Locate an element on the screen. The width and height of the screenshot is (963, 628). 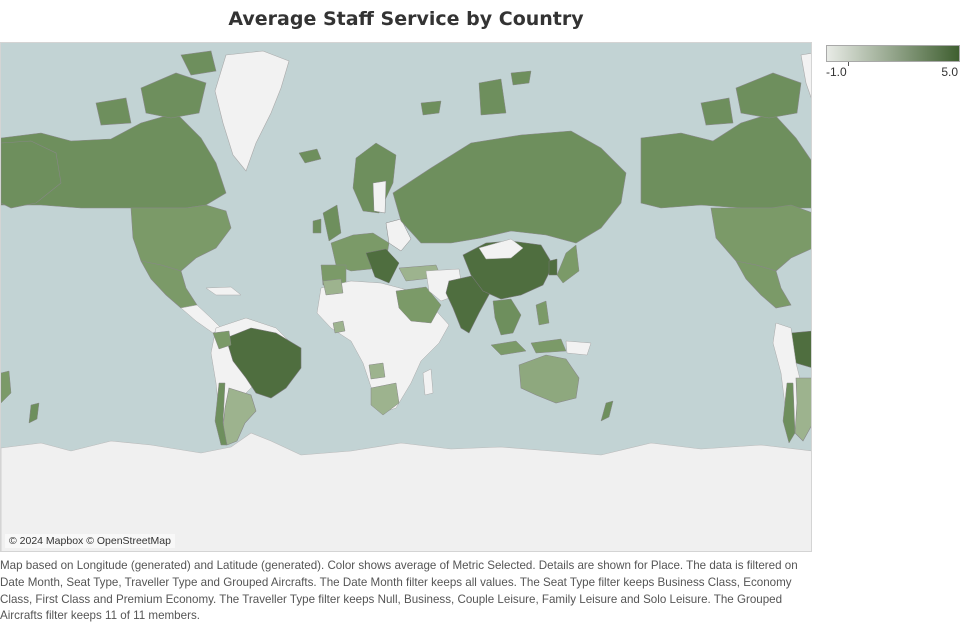
argentina-repeat is located at coordinates (803, 409).